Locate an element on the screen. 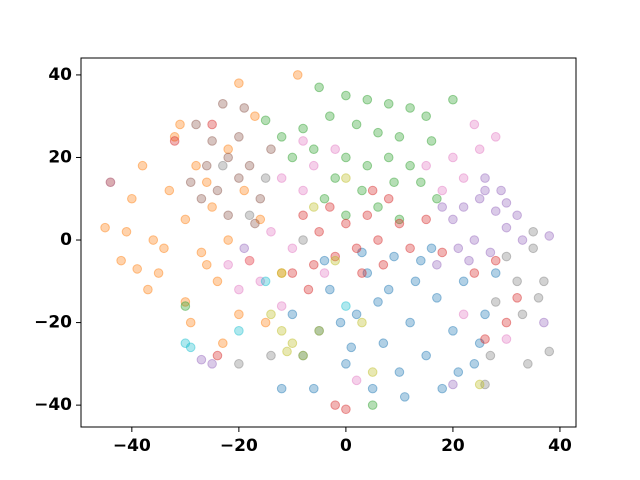 The height and width of the screenshot is (480, 640). y-tick-label: 40 is located at coordinates (60, 75).